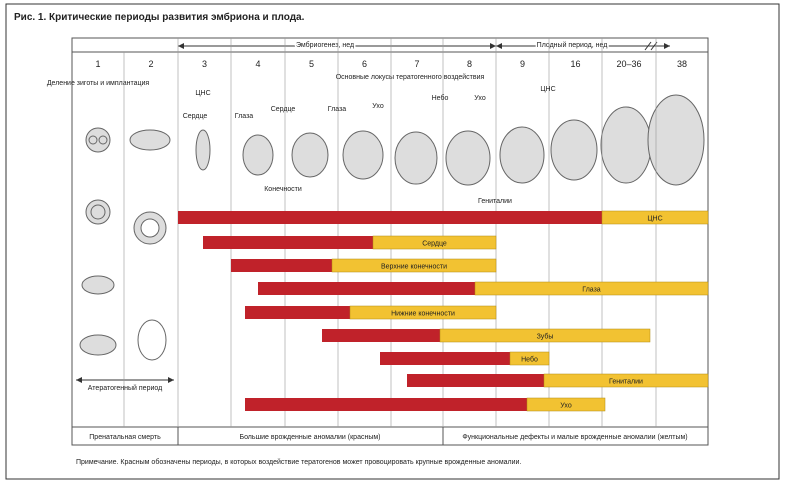 This screenshot has height=489, width=785. I want to click on column-number: 2, so click(150, 64).